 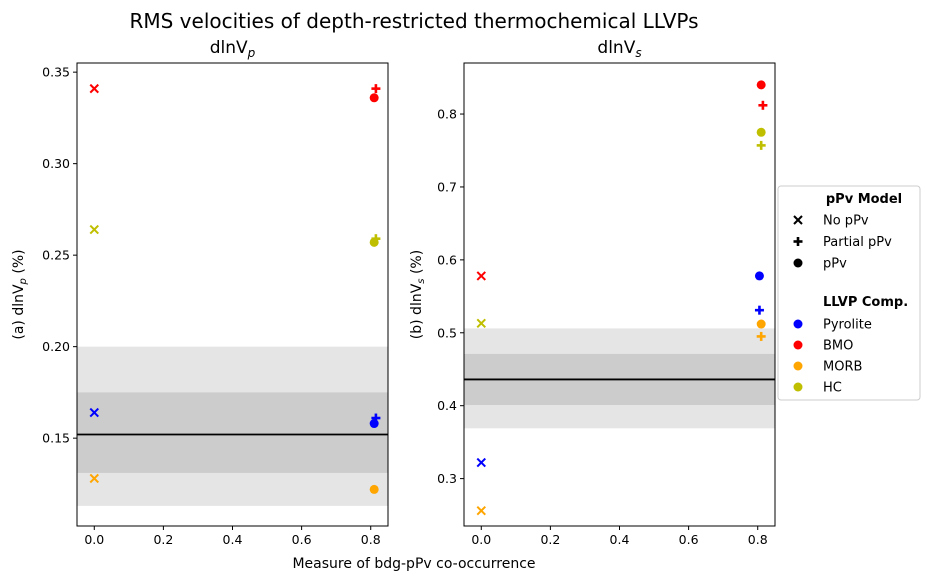 I want to click on legend-box, so click(x=849, y=293).